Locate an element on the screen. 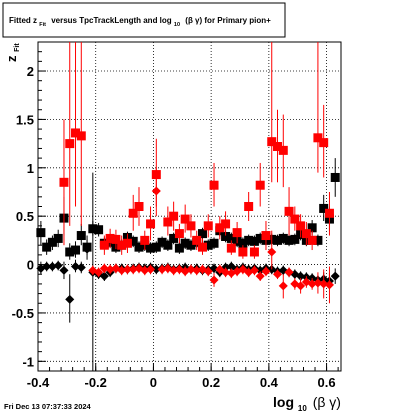  y-tick-label: 1.5 is located at coordinates (25, 119).